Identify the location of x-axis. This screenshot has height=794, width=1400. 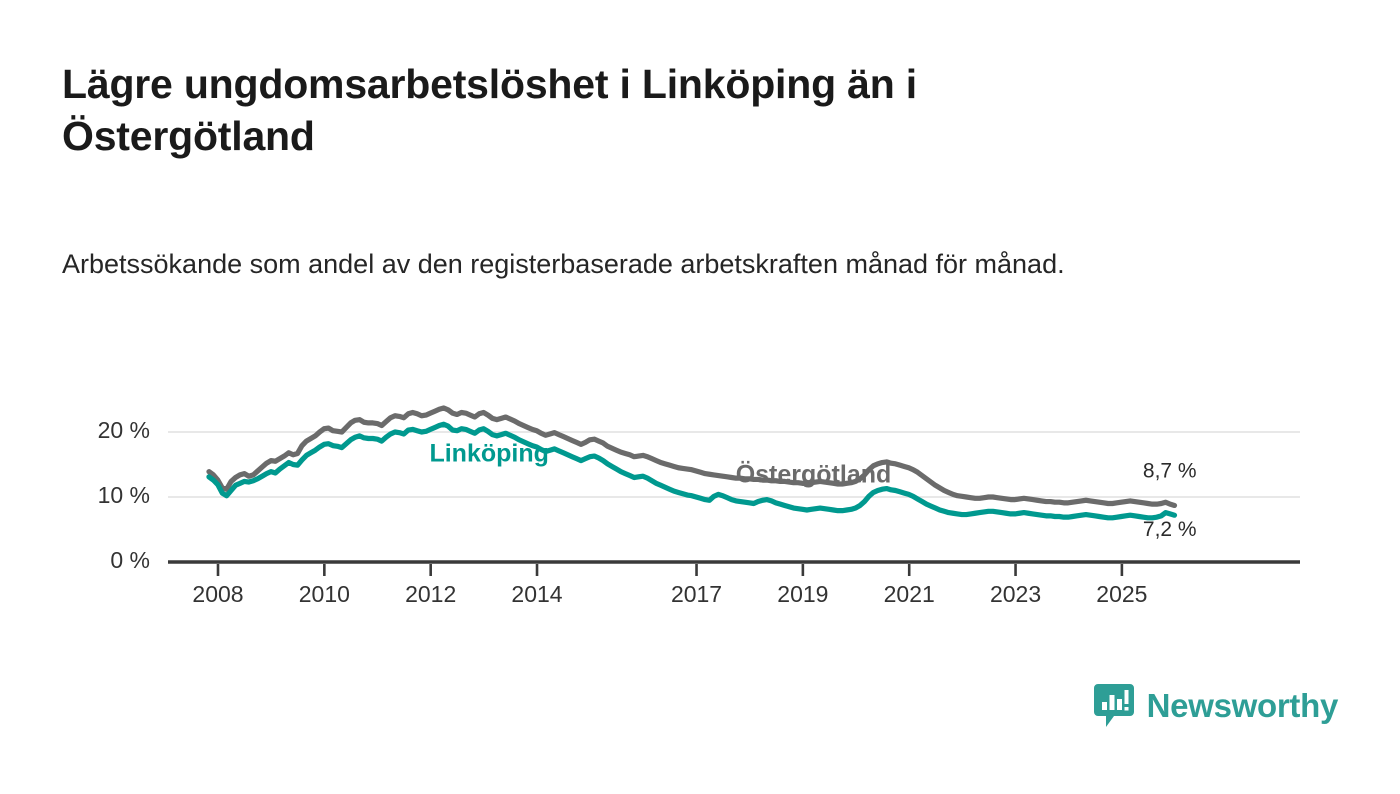
(734, 568).